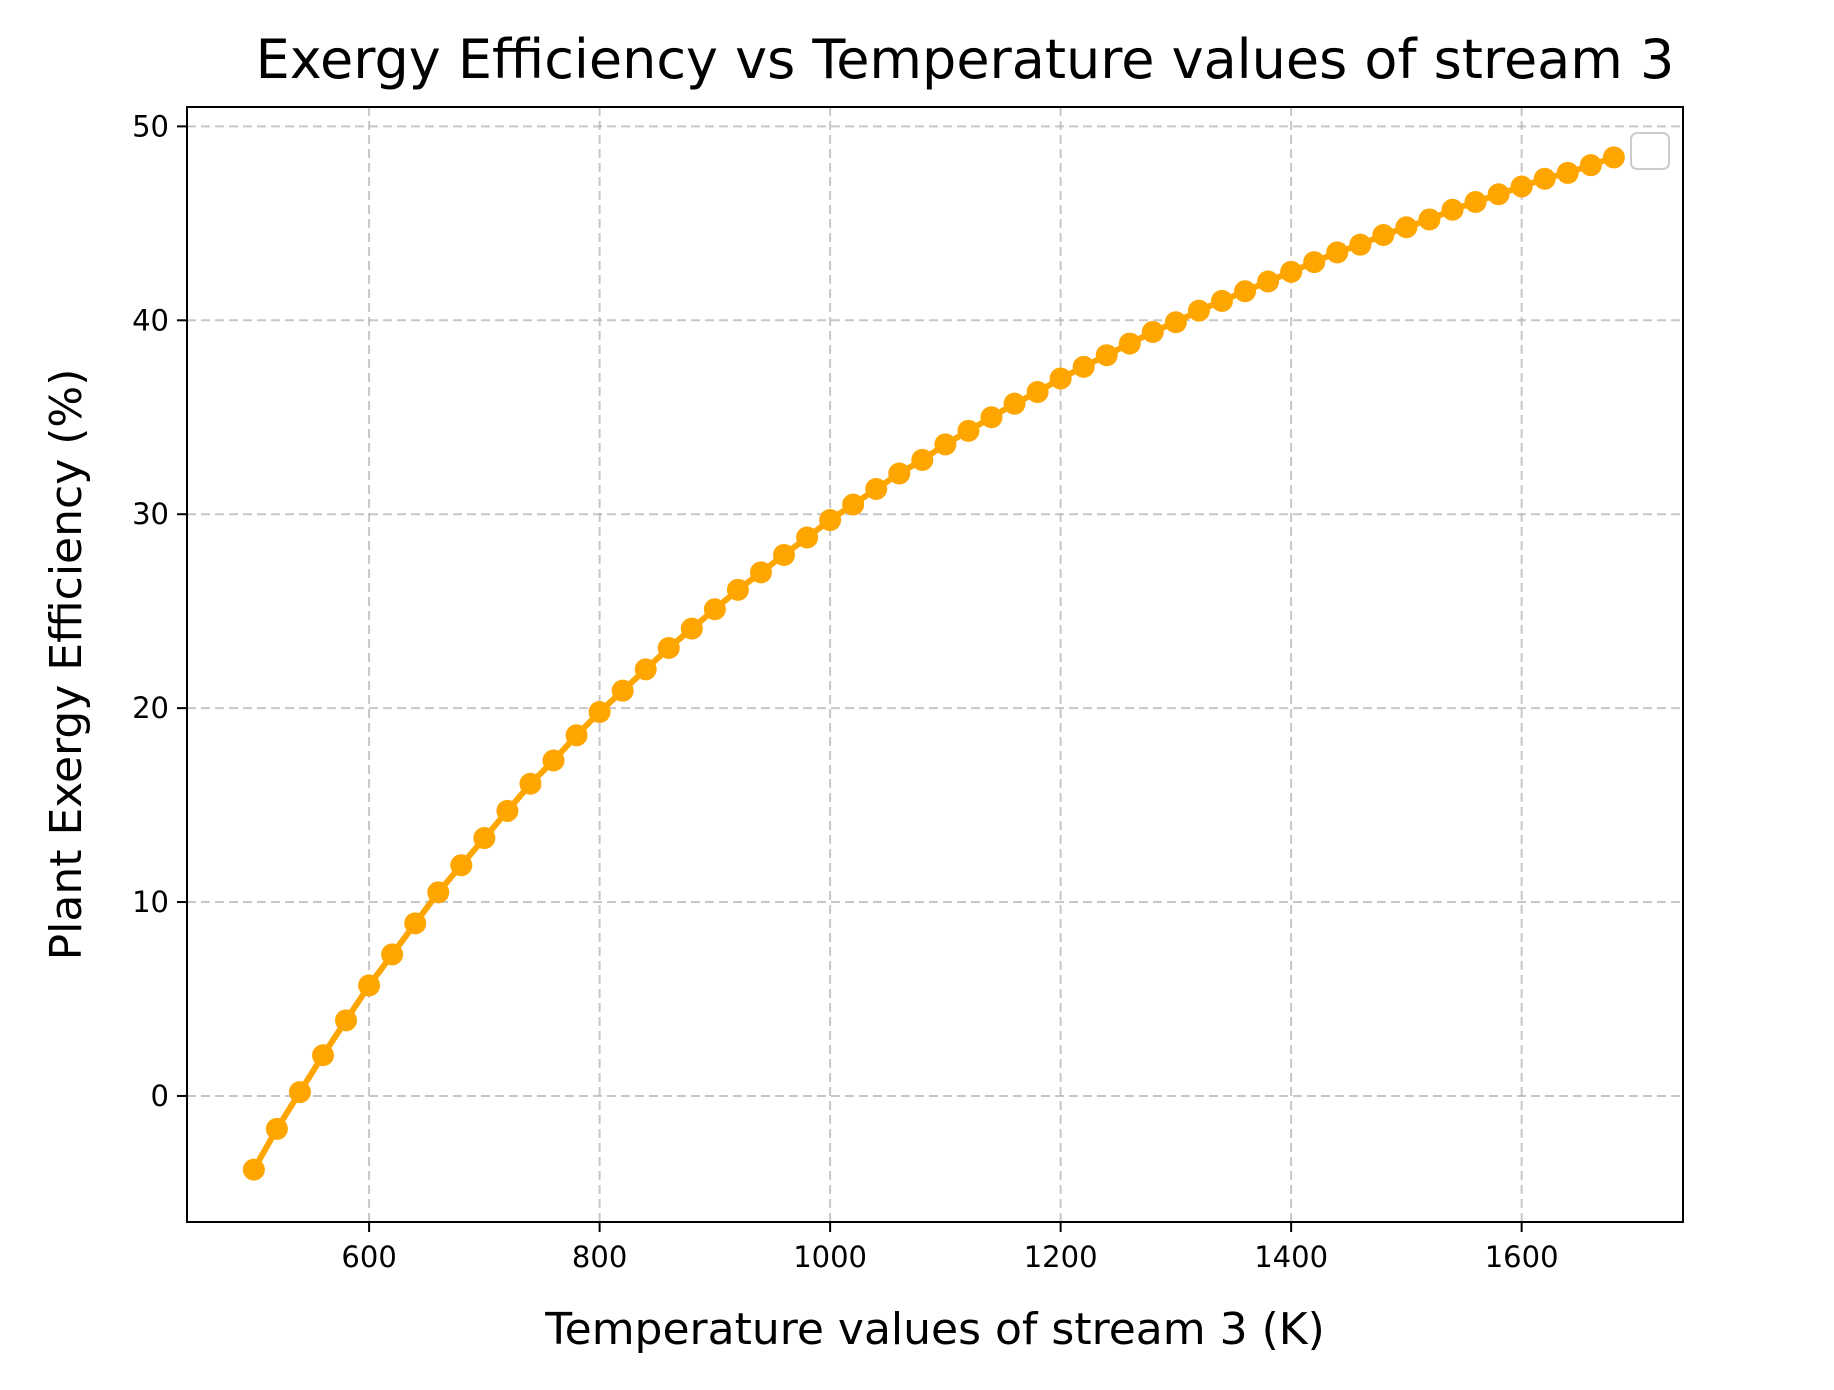 This screenshot has width=1834, height=1390. Describe the element at coordinates (150, 514) in the screenshot. I see `y-tick-label: 30` at that location.